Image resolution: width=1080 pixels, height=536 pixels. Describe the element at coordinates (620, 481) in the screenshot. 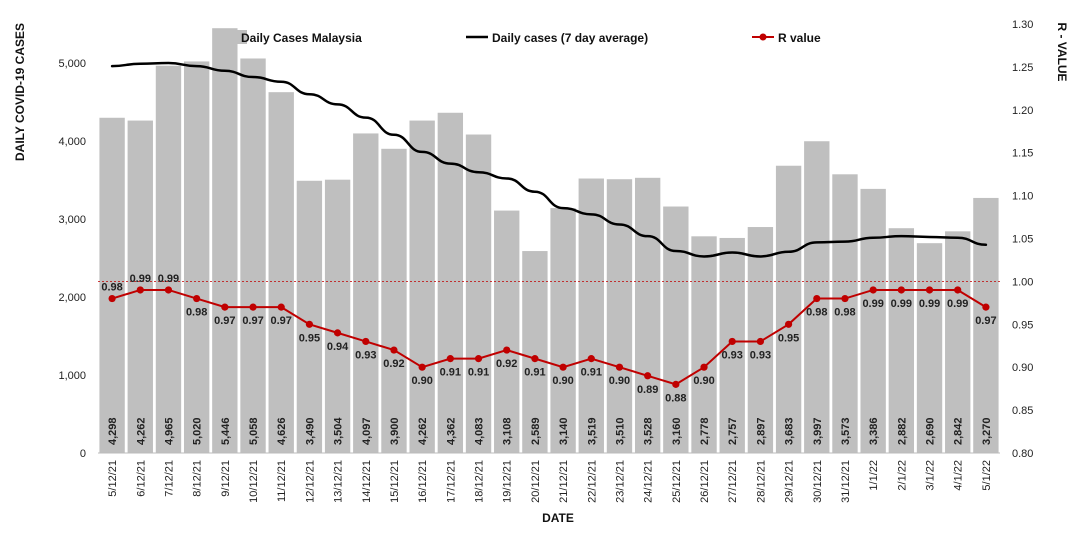

I see `x-tick-label: 23/12/21` at that location.